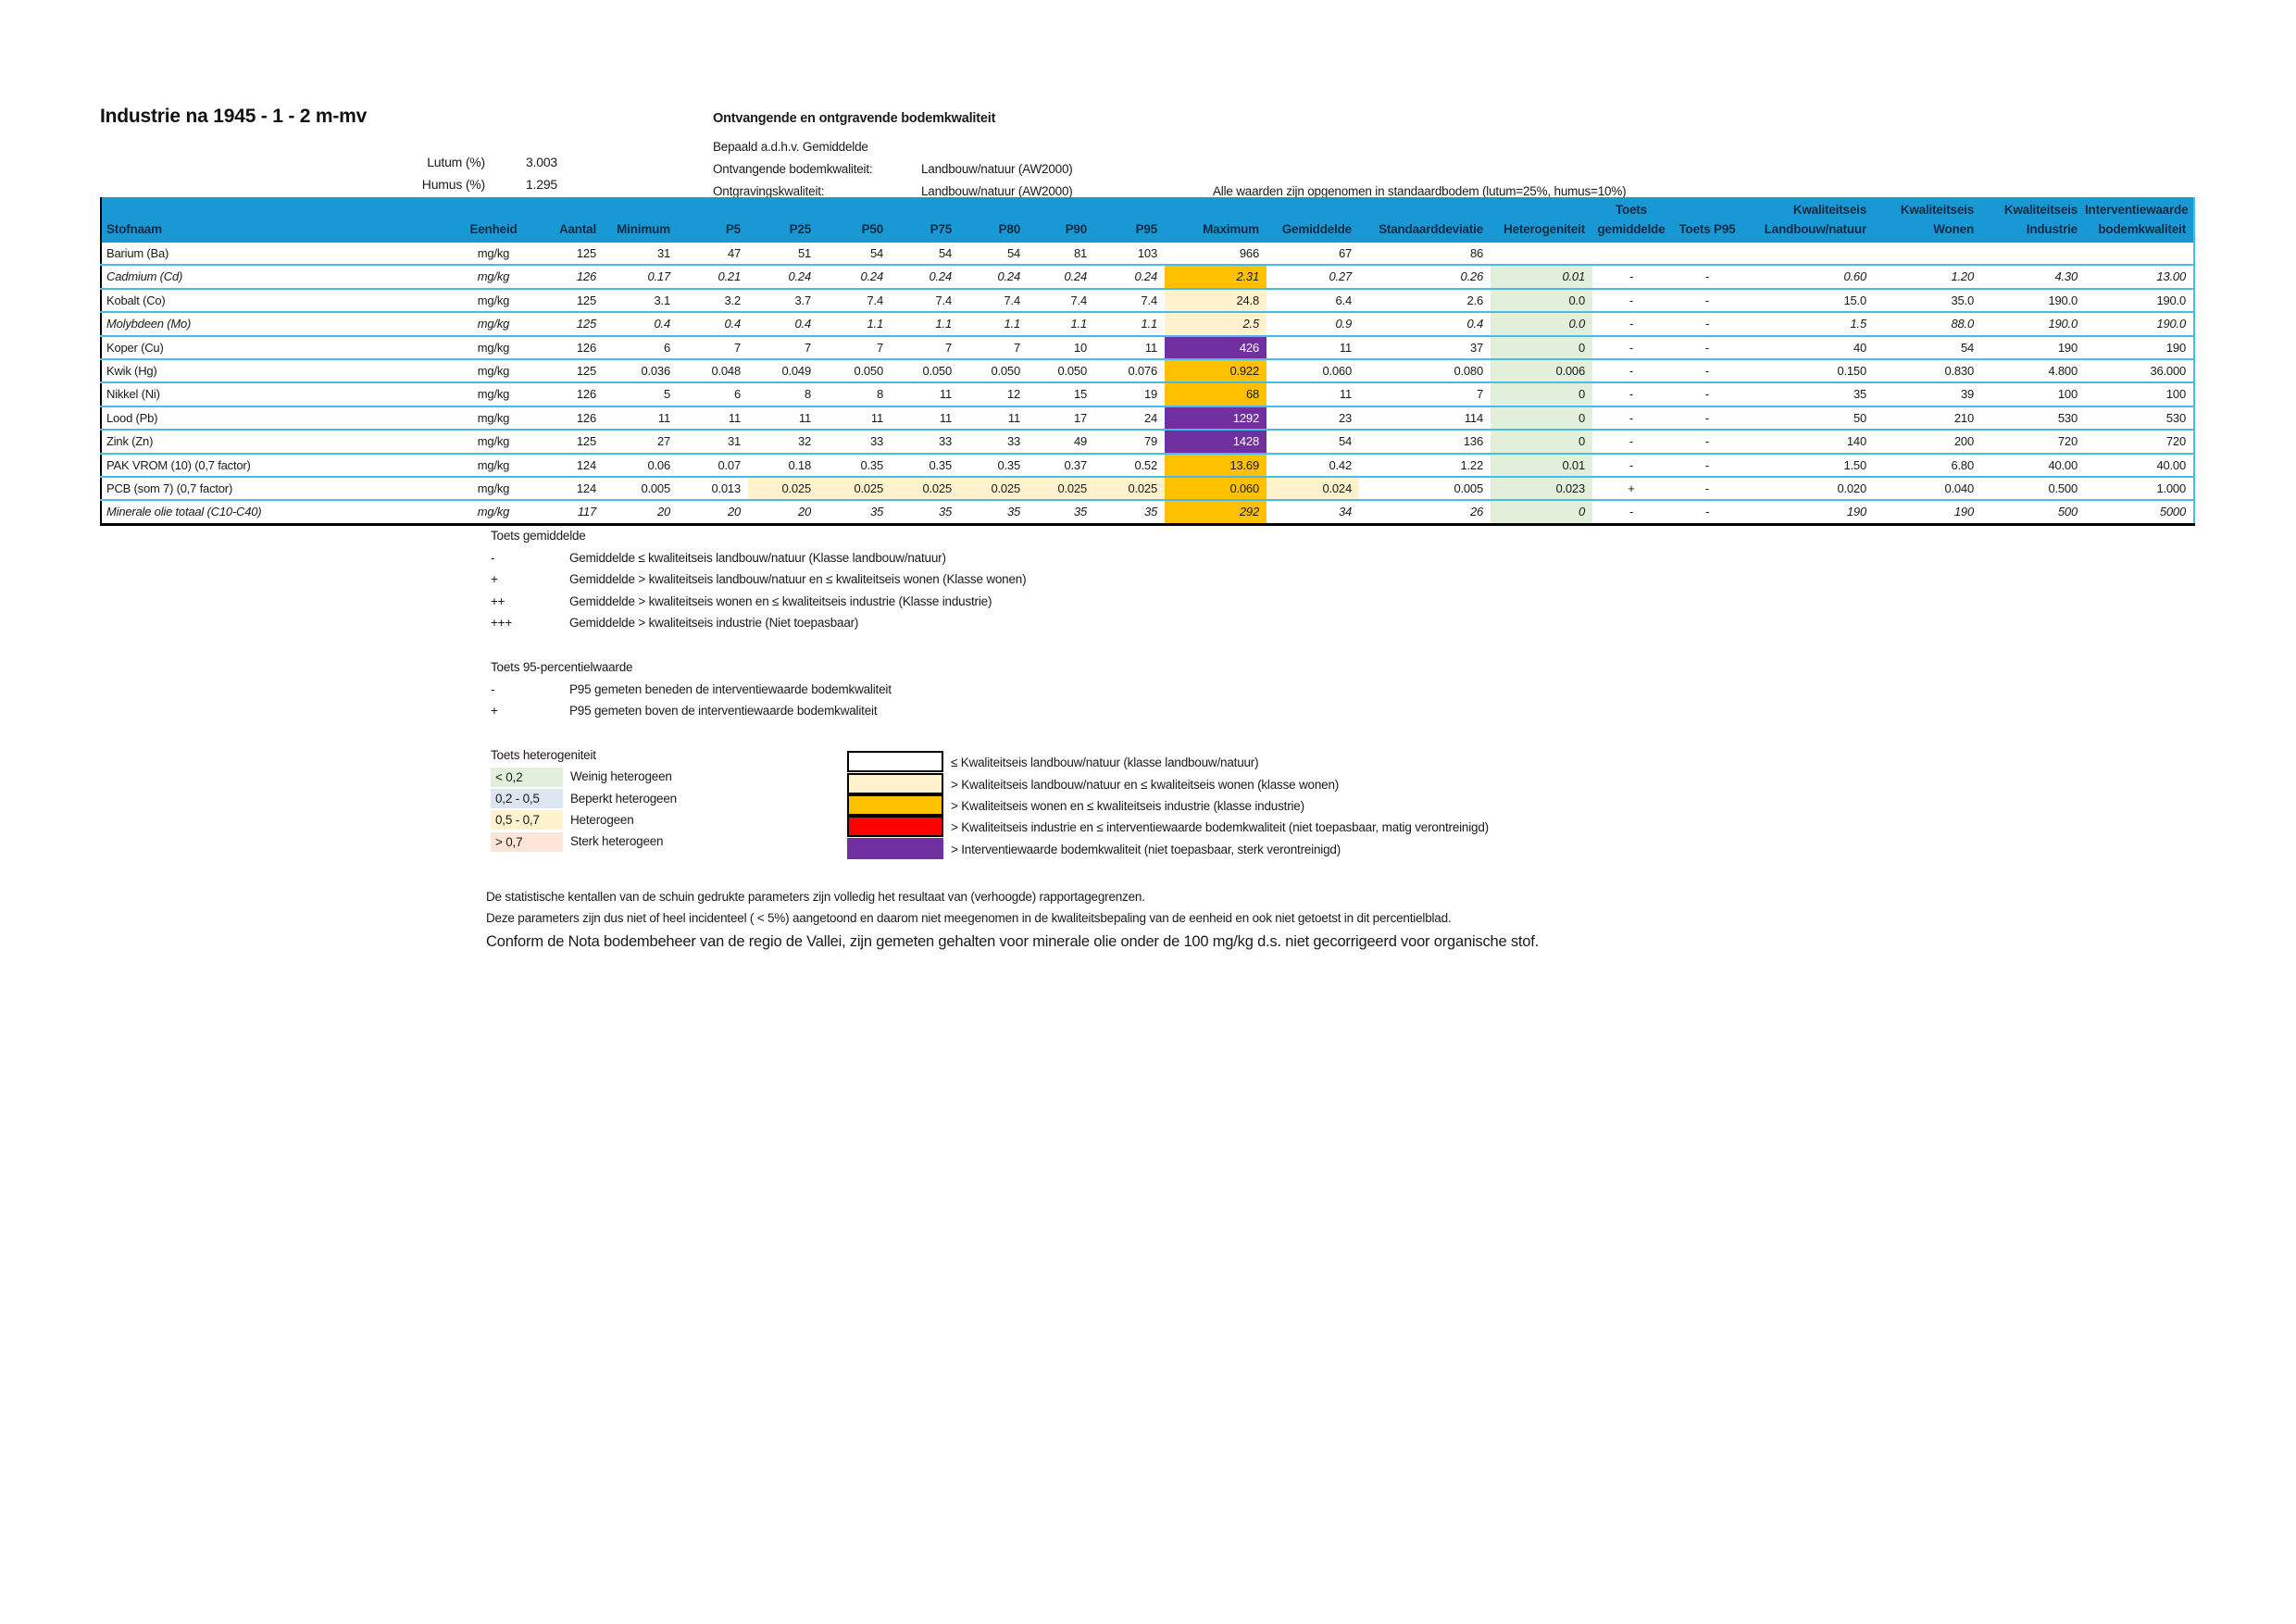 The image size is (2296, 1624). Describe the element at coordinates (1340, 276) in the screenshot. I see `cell-gemiddelde: 0.27` at that location.